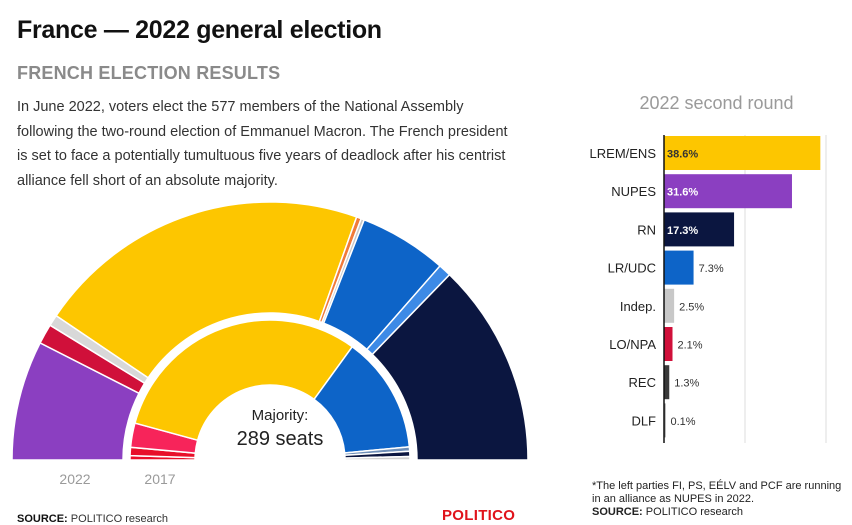 Image resolution: width=852 pixels, height=525 pixels. Describe the element at coordinates (691, 307) in the screenshot. I see `bar-value-label: 2.5%` at that location.